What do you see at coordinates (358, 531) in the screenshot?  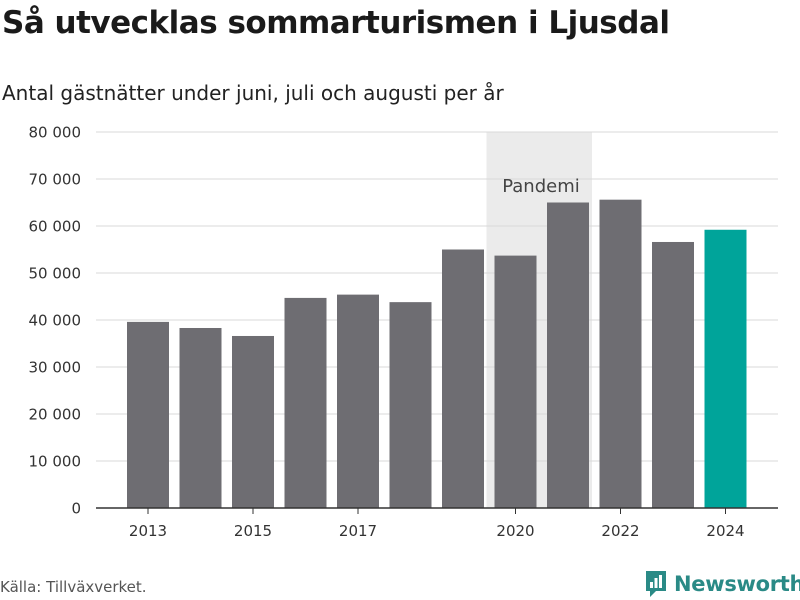 I see `x-tick-label: 2017` at bounding box center [358, 531].